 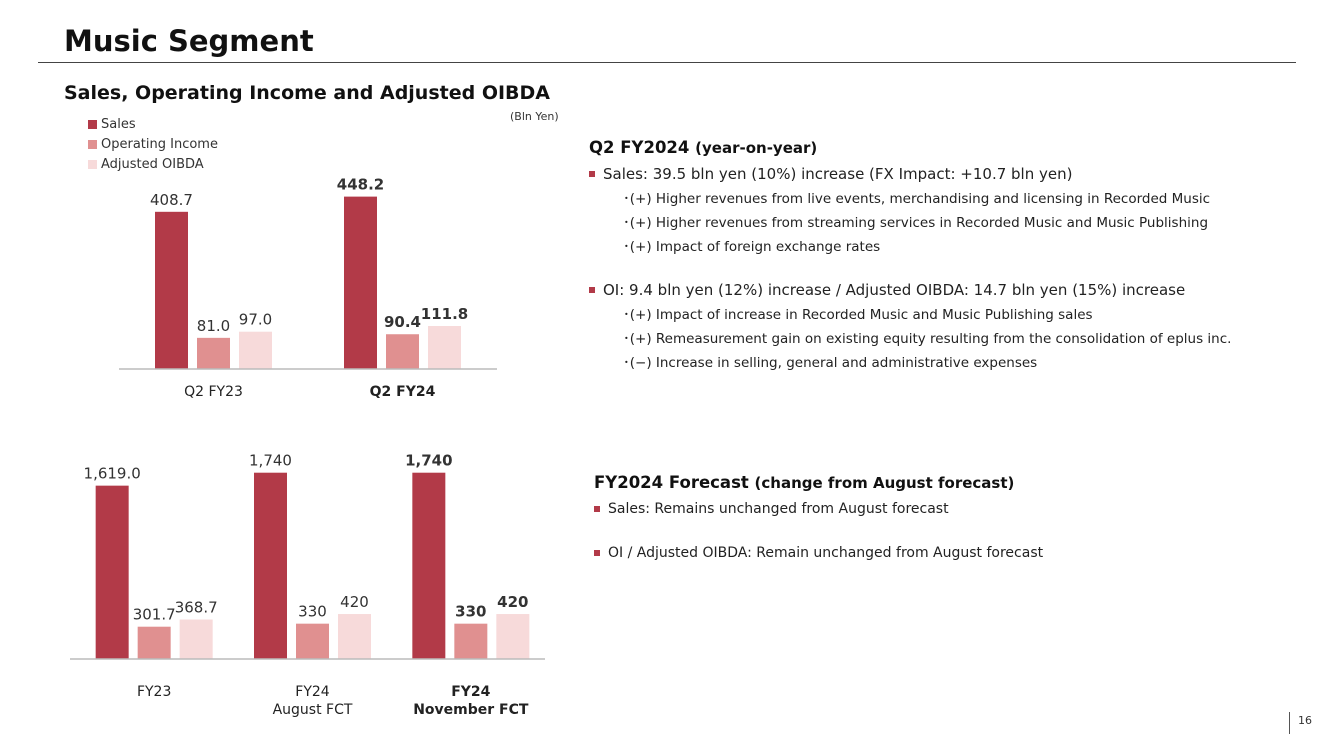 What do you see at coordinates (255, 320) in the screenshot?
I see `data-label-oibda-0: 97.0` at bounding box center [255, 320].